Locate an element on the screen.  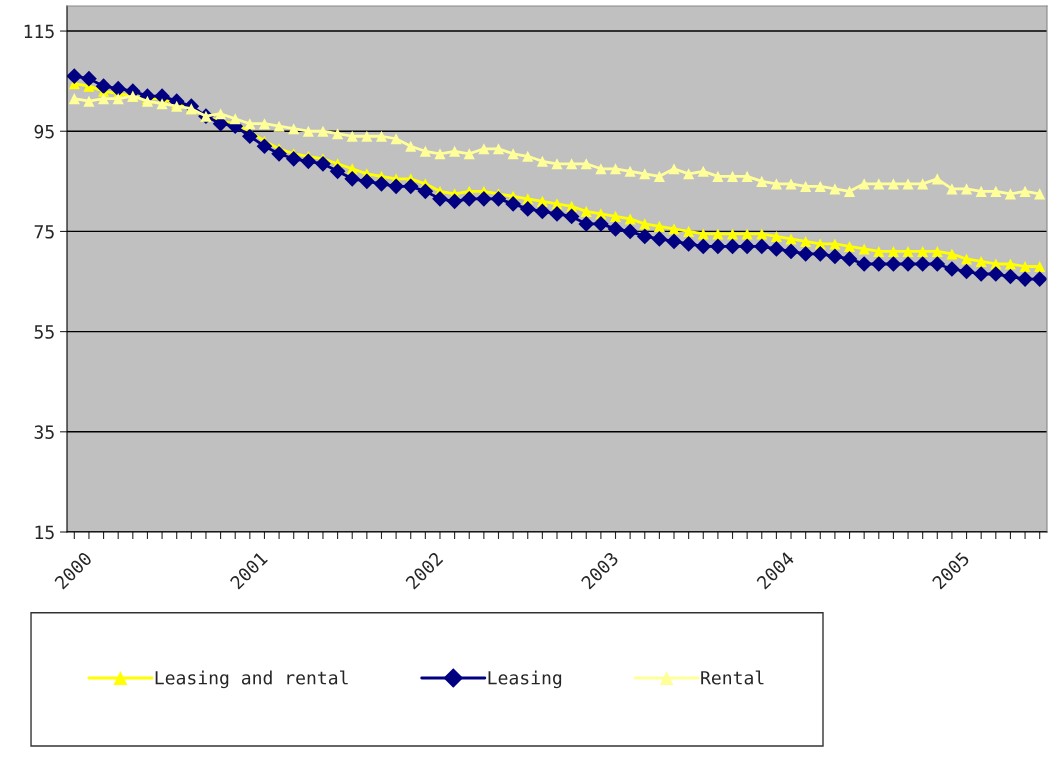
legend-label: Leasing and rental is located at coordinates (251, 679).